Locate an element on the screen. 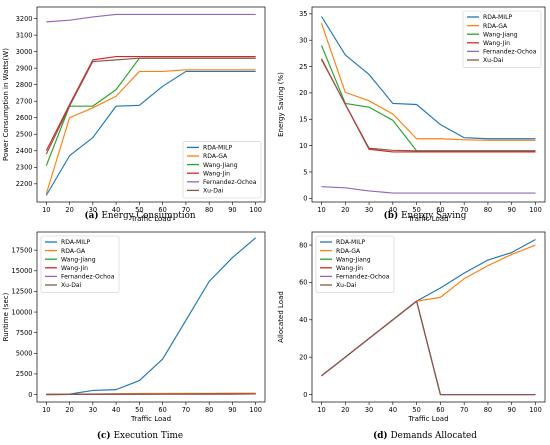 The width and height of the screenshot is (550, 445). caption-letter: (c) is located at coordinates (104, 435).